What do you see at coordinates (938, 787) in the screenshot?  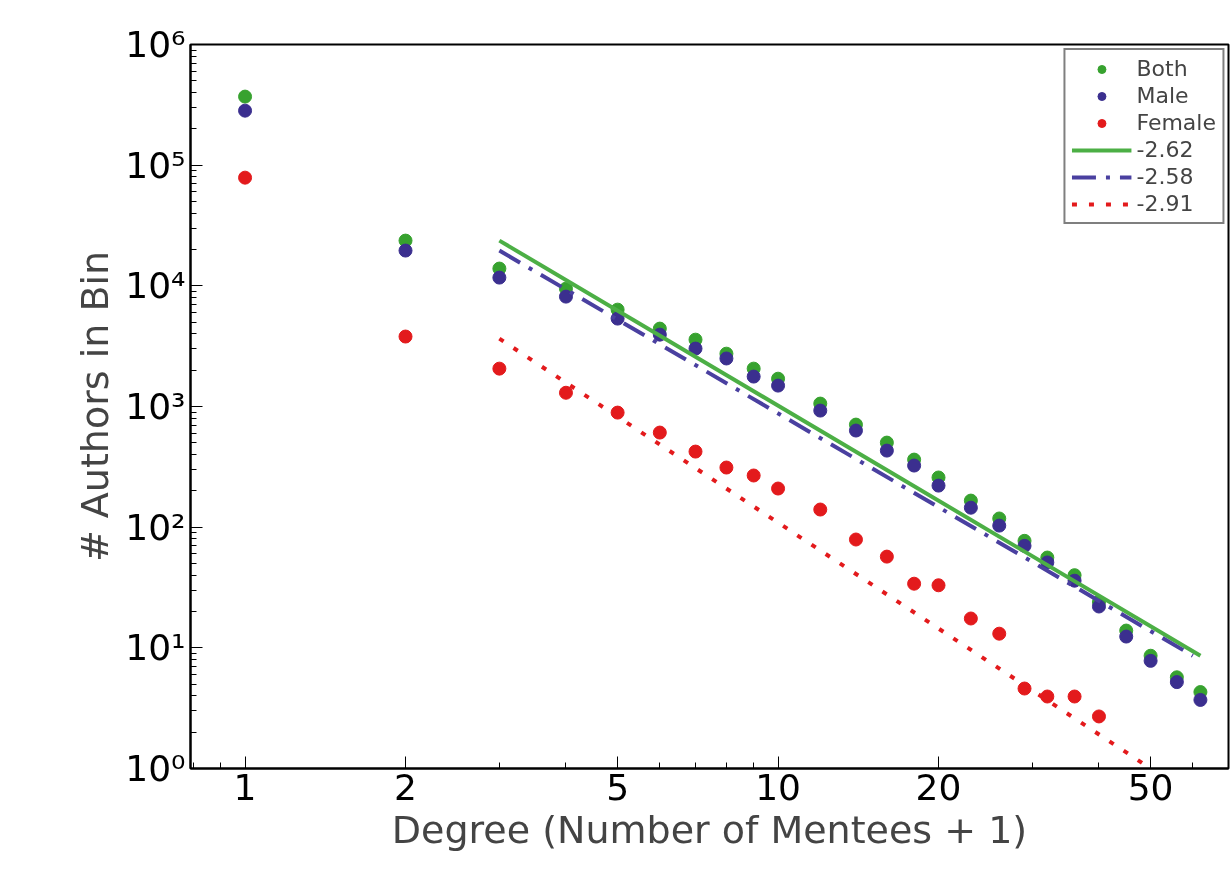 I see `x-tick-label: 20` at bounding box center [938, 787].